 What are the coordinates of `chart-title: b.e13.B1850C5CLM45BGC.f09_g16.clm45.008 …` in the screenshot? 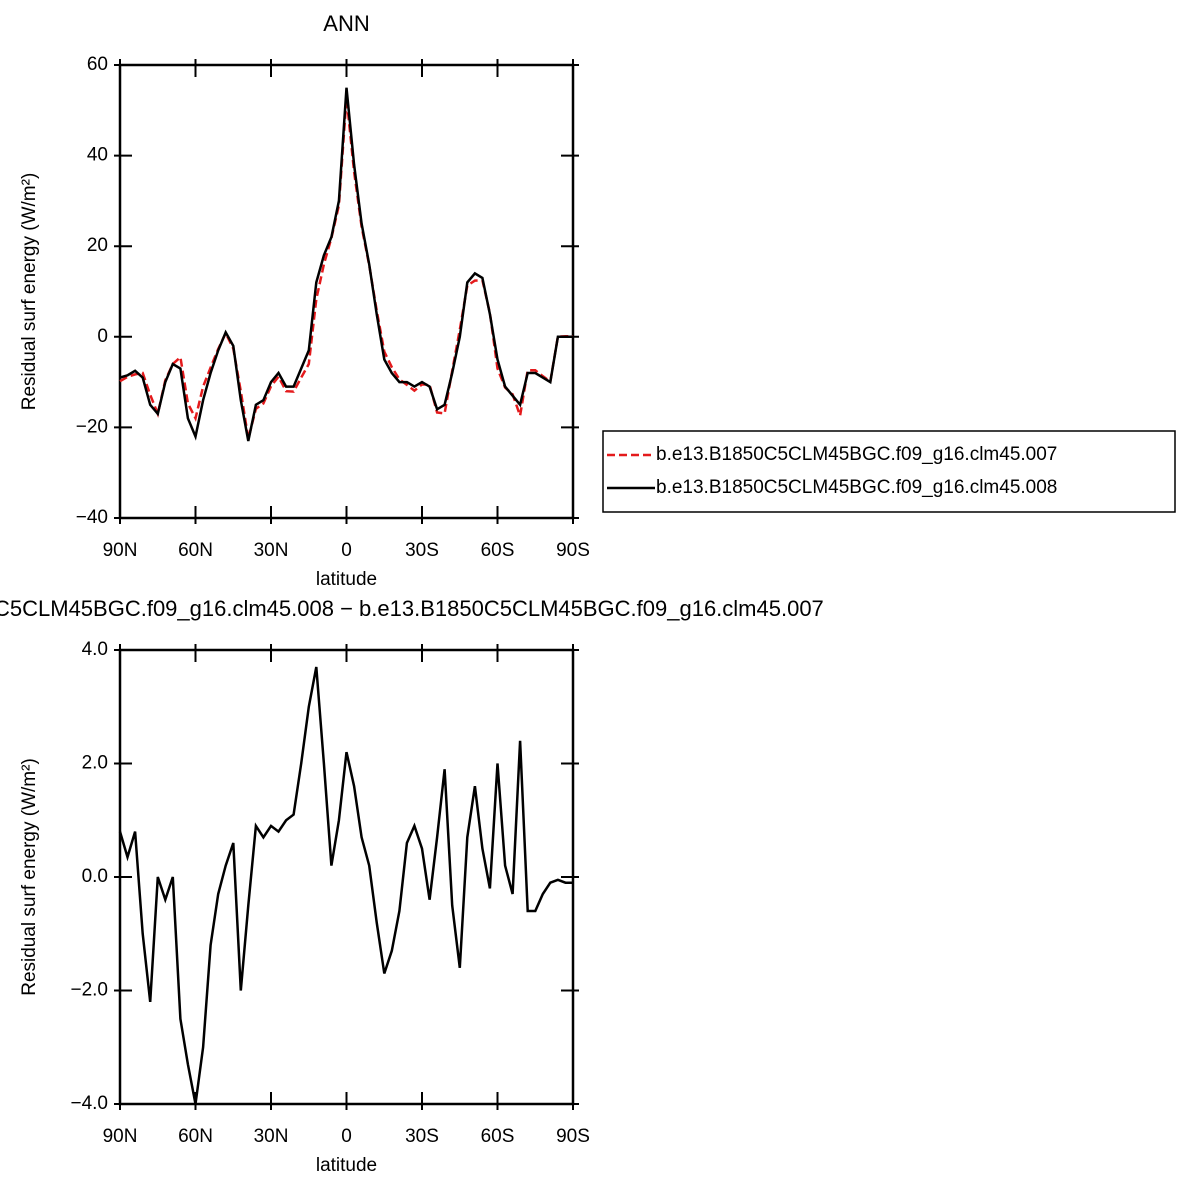 It's located at (412, 608).